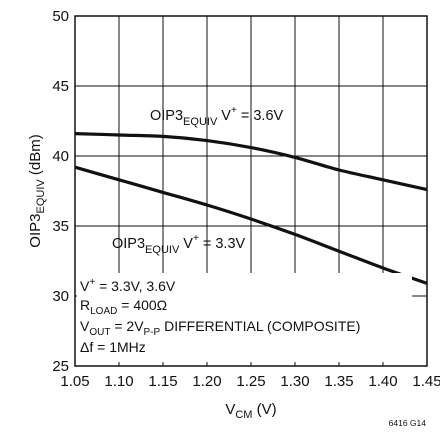  What do you see at coordinates (123, 307) in the screenshot?
I see `condition-load: RLOAD = 400Ω` at bounding box center [123, 307].